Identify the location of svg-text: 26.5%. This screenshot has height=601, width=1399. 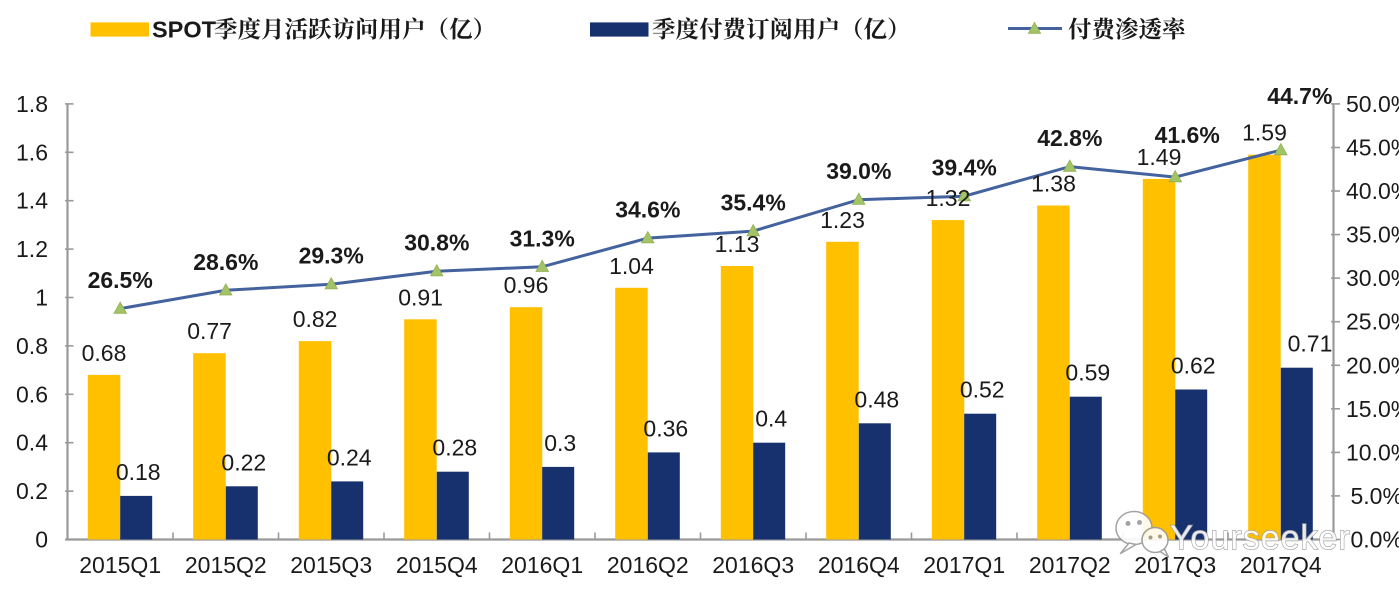
(120, 280).